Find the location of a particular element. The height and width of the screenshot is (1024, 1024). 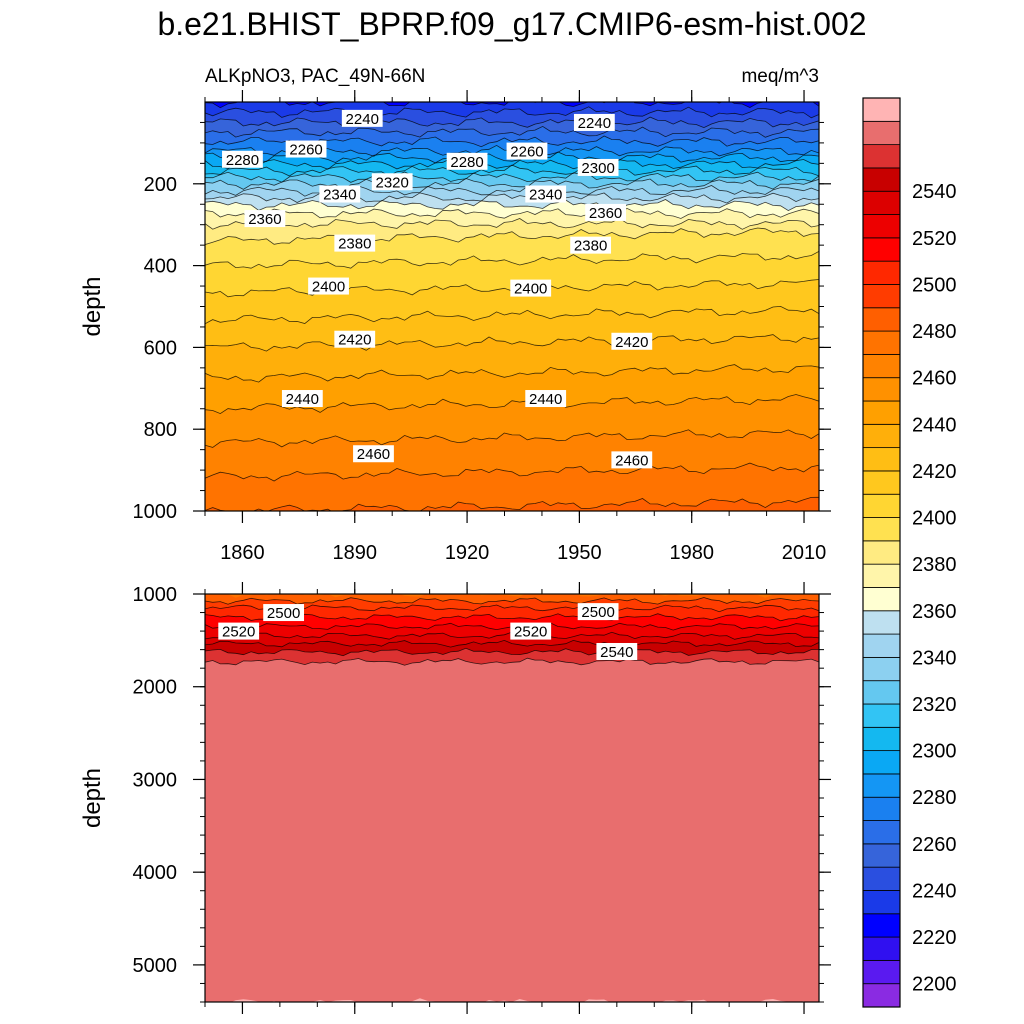

contour-label: 2440 is located at coordinates (302, 399).